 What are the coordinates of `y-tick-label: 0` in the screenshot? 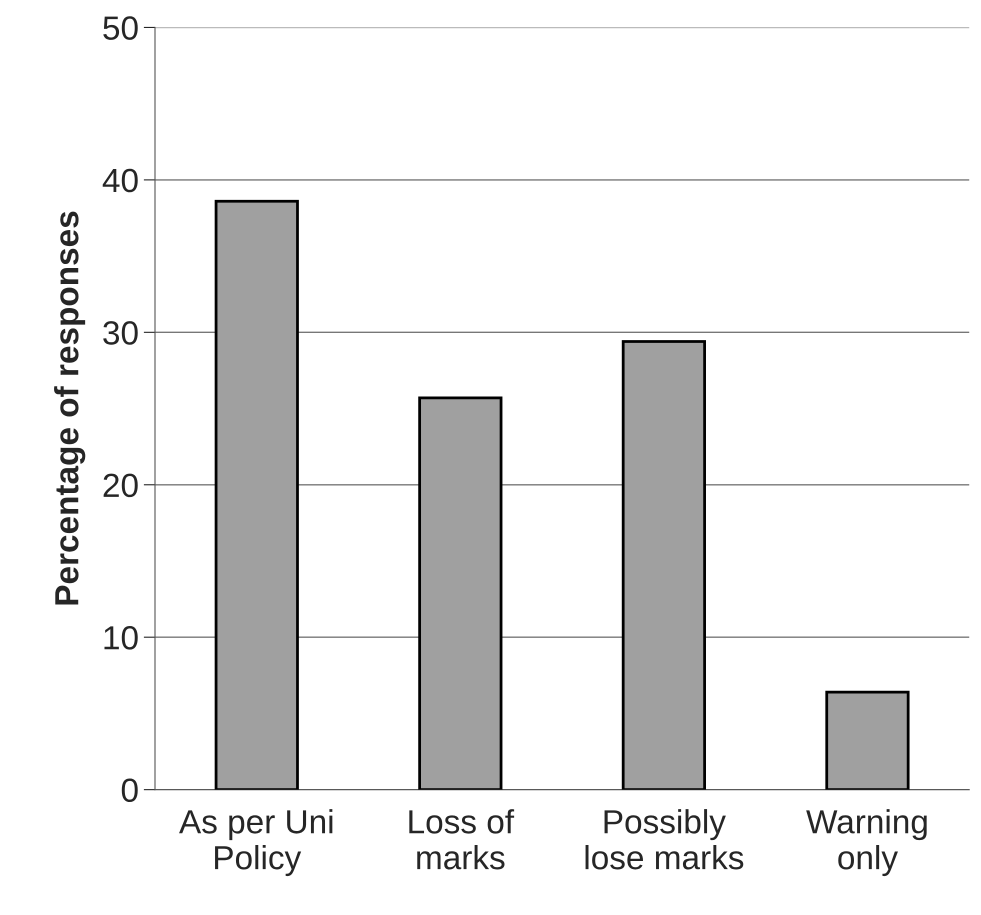 It's located at (130, 790).